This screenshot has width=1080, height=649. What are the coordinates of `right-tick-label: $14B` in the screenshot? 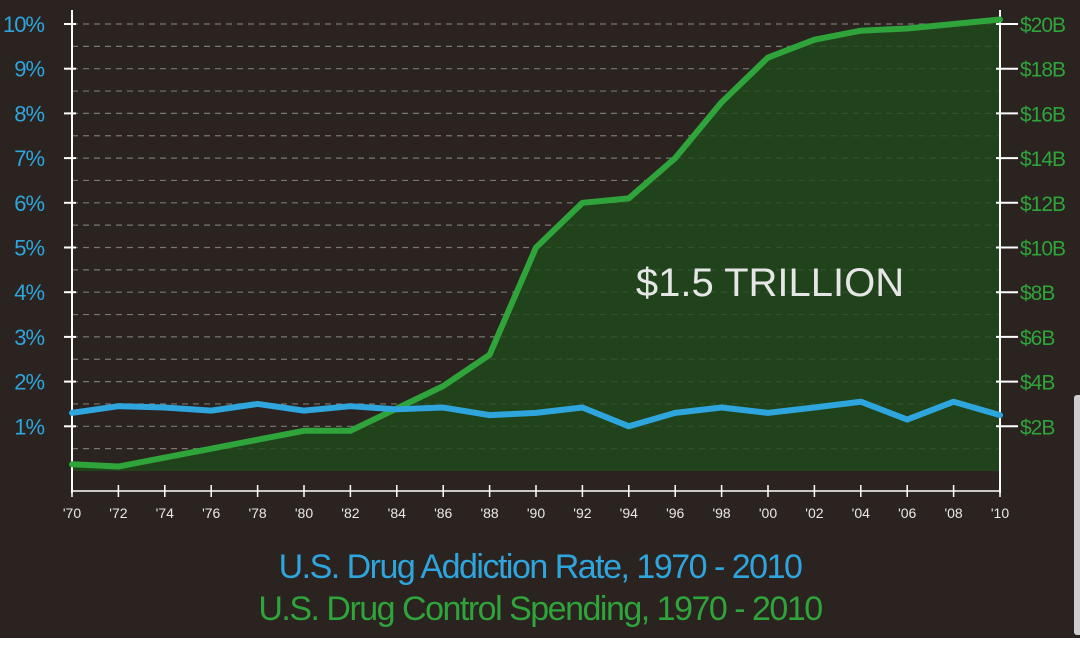 It's located at (1042, 159).